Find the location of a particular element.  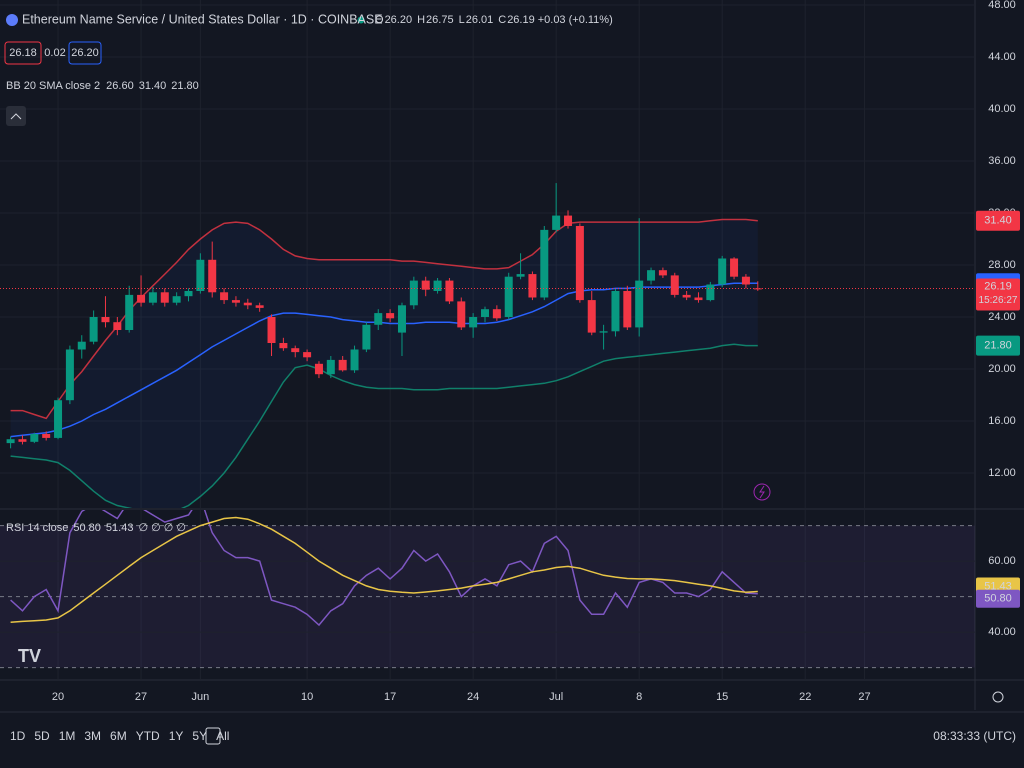

ohlc-value: 26.19 is located at coordinates (521, 20).